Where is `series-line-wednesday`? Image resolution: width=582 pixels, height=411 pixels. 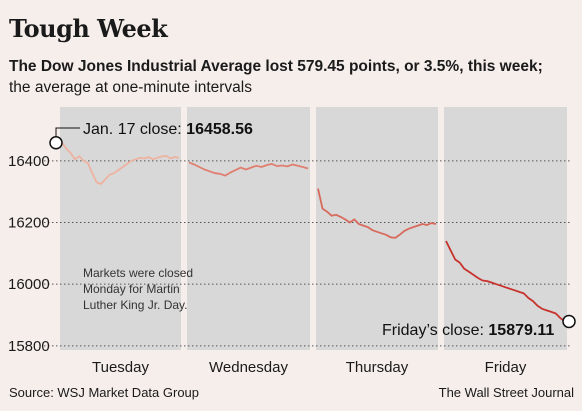
series-line-wednesday is located at coordinates (248, 169).